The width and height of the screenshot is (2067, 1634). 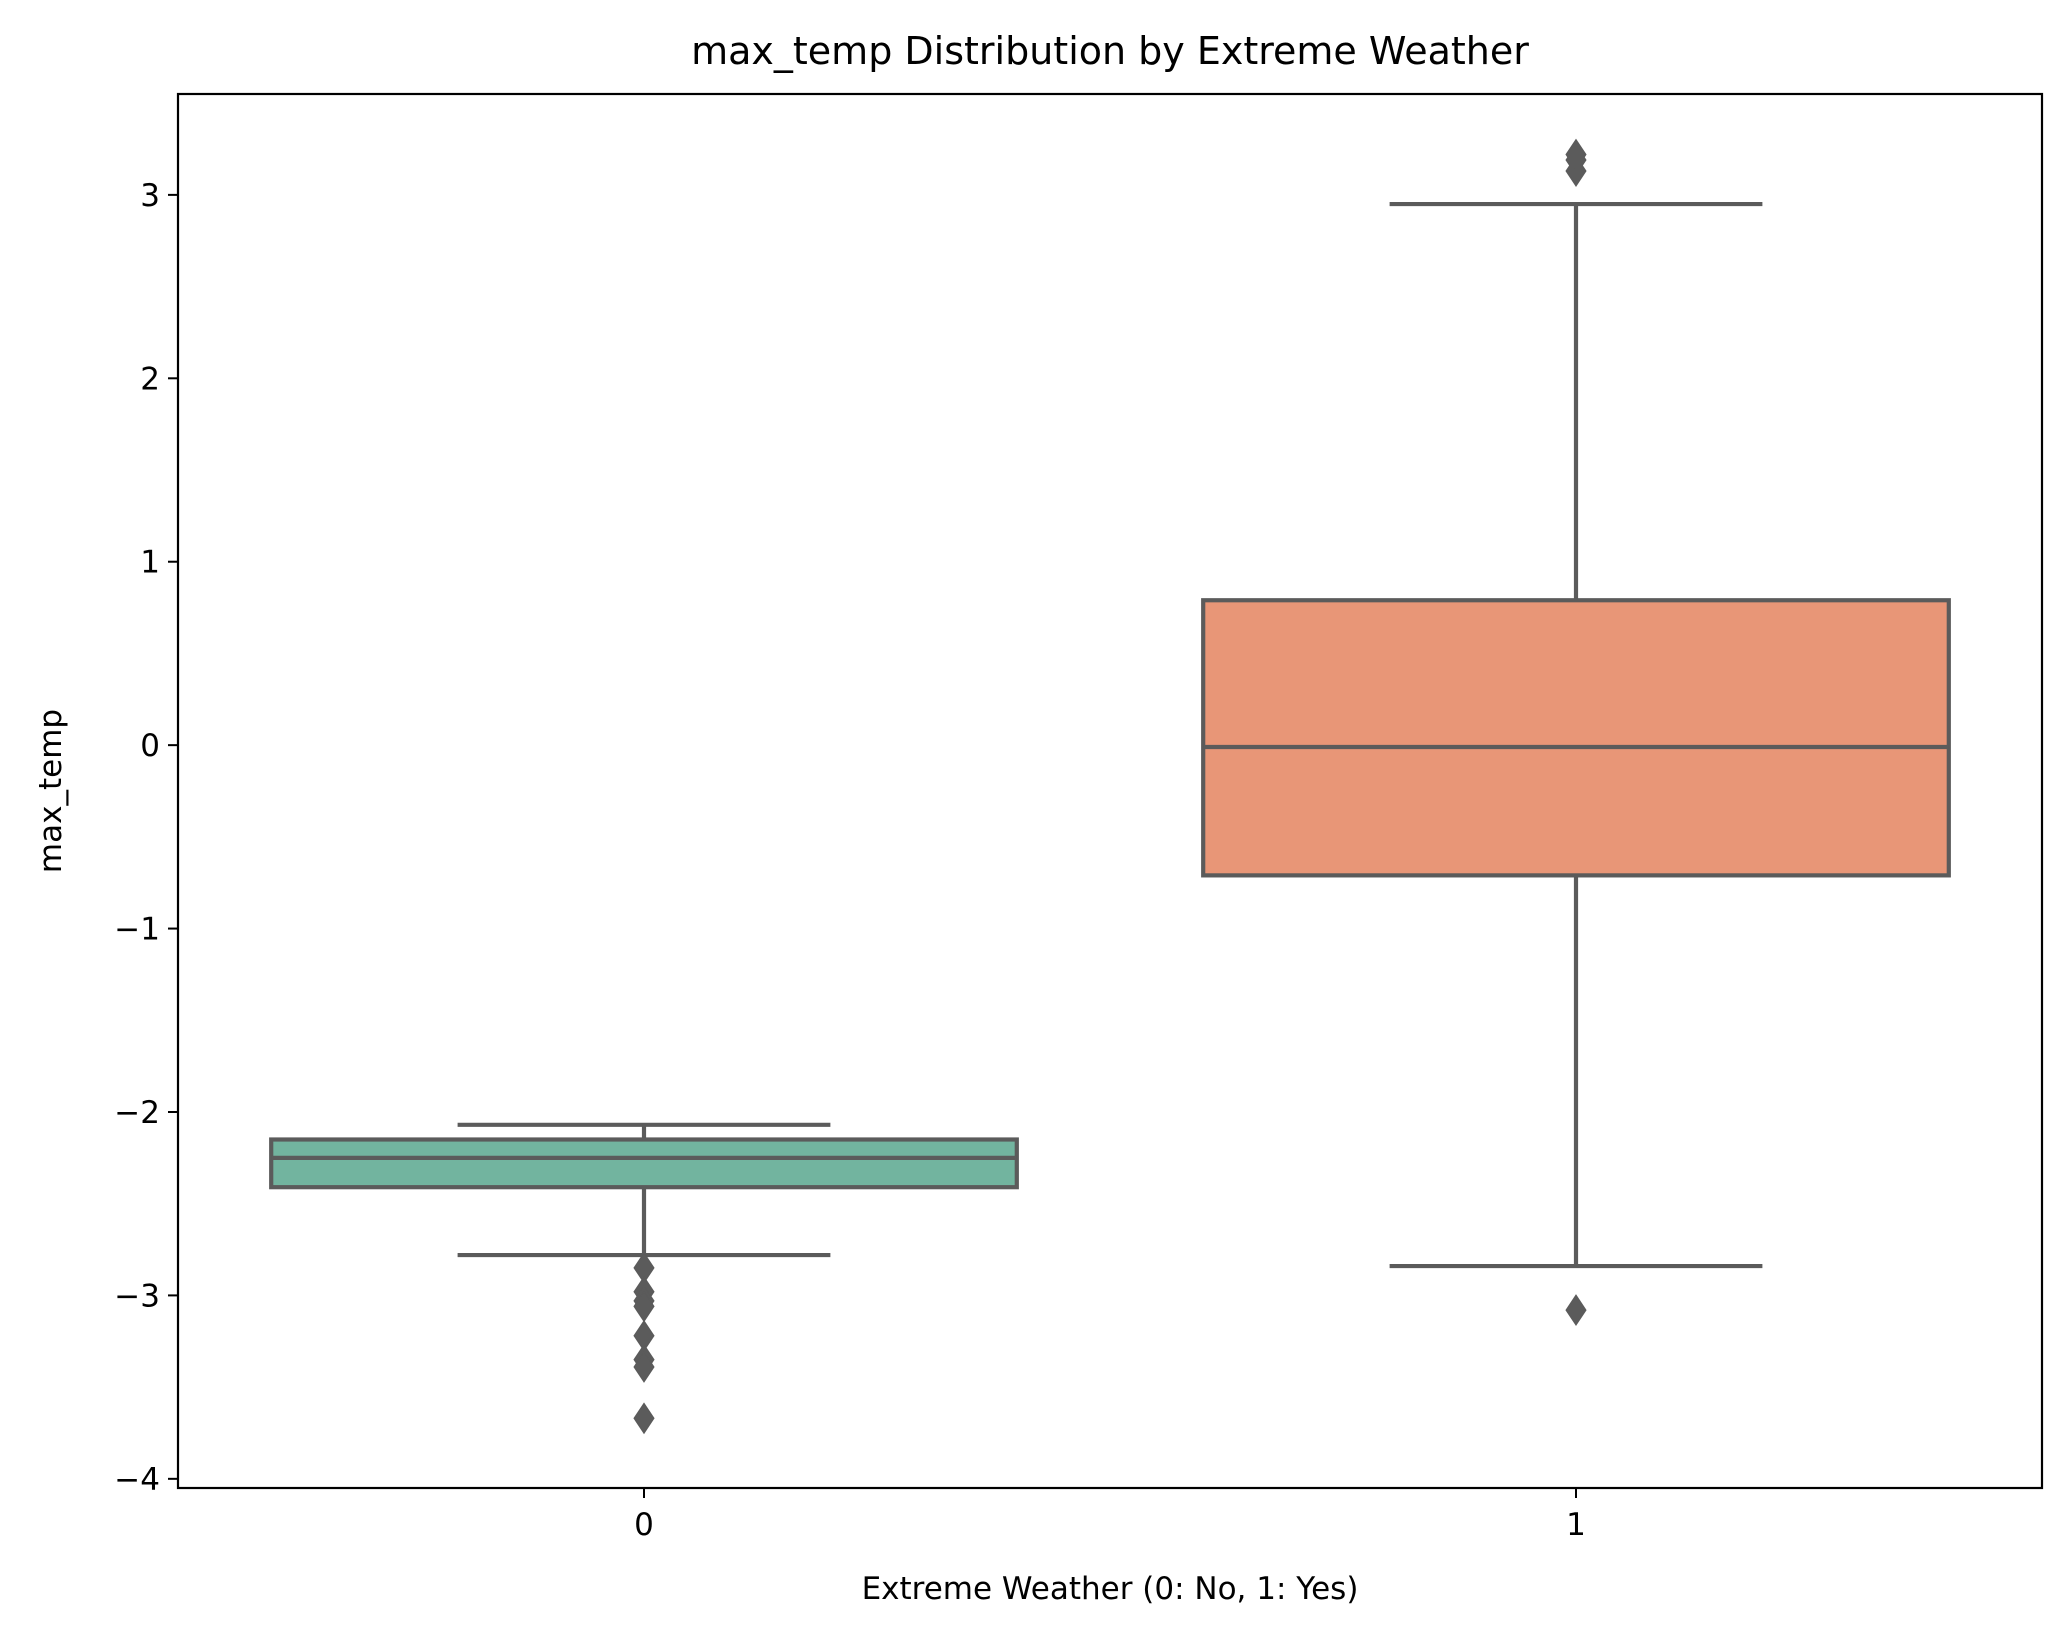 What do you see at coordinates (150, 563) in the screenshot?
I see `y-tick-label: 1` at bounding box center [150, 563].